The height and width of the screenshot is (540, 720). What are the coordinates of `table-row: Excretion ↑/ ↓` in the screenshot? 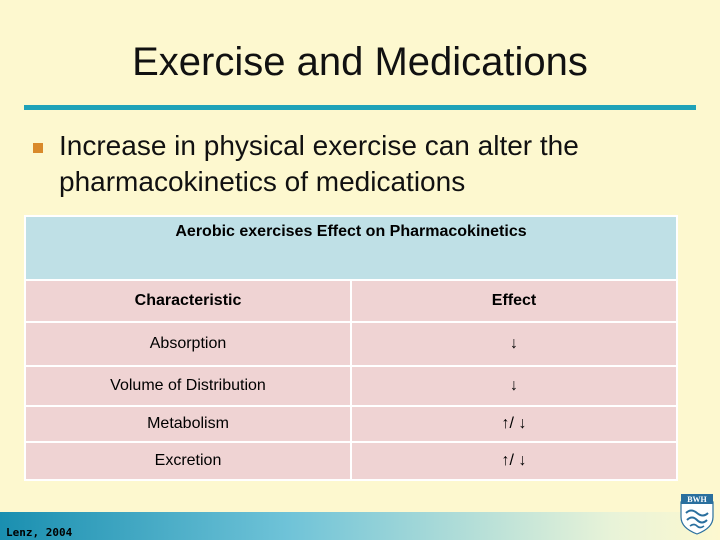 It's located at (351, 461).